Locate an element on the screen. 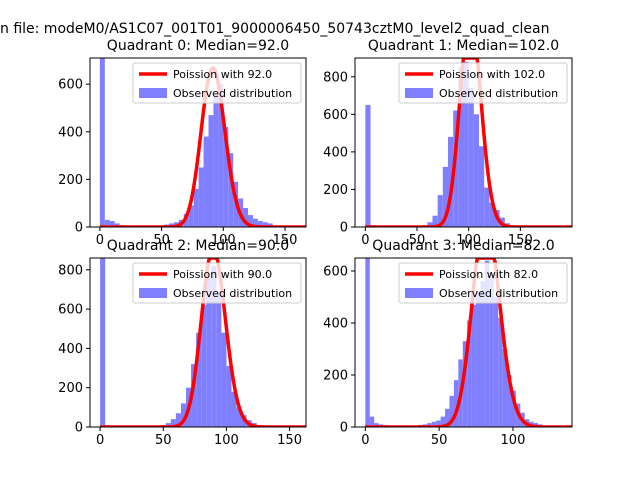  legend: Poission with 92.0 Observed distribution is located at coordinates (217, 83).